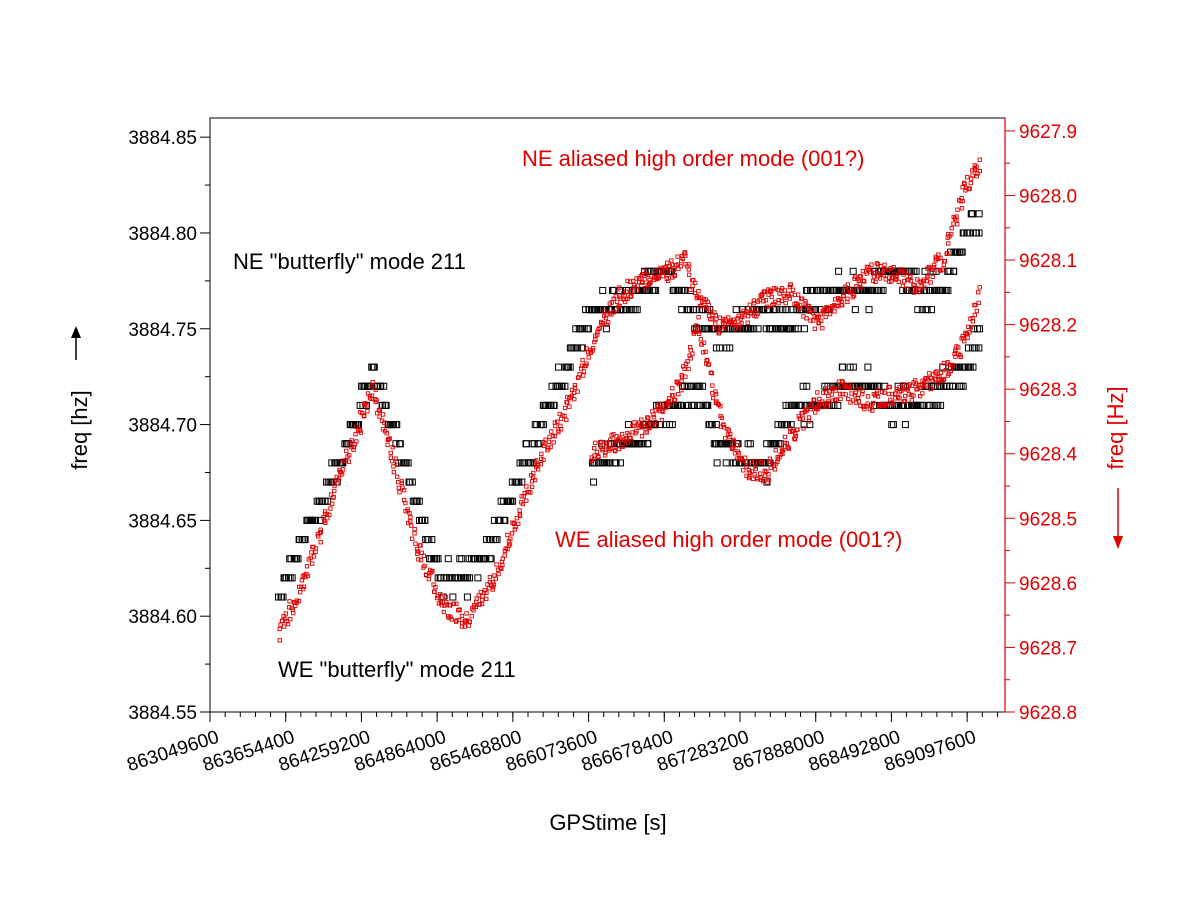  I want to click on y-right-tick-label: 9628.4, so click(1048, 455).